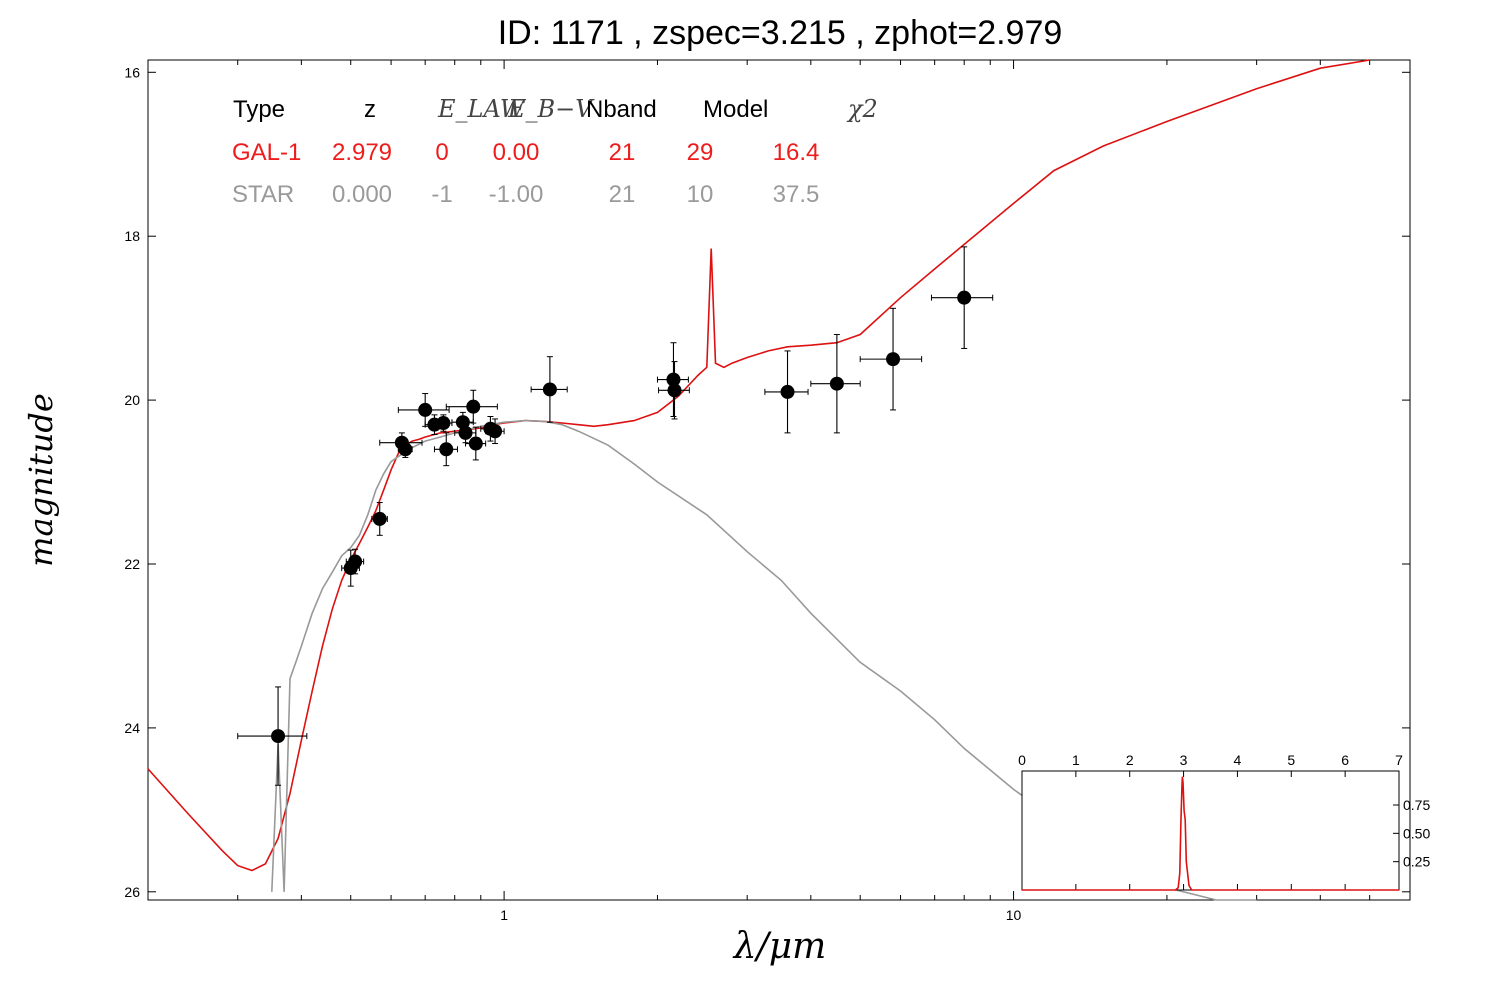  Describe the element at coordinates (621, 109) in the screenshot. I see `fit-table-header: Nband` at that location.